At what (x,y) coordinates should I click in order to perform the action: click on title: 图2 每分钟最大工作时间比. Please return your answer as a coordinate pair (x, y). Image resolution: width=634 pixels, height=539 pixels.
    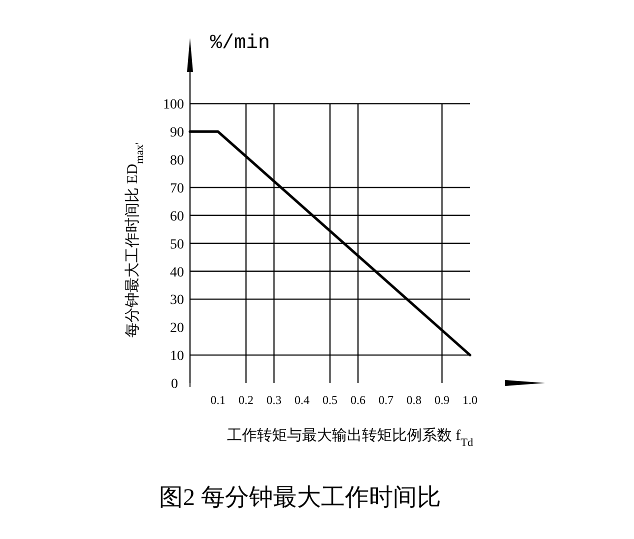
    Looking at the image, I should click on (300, 498).